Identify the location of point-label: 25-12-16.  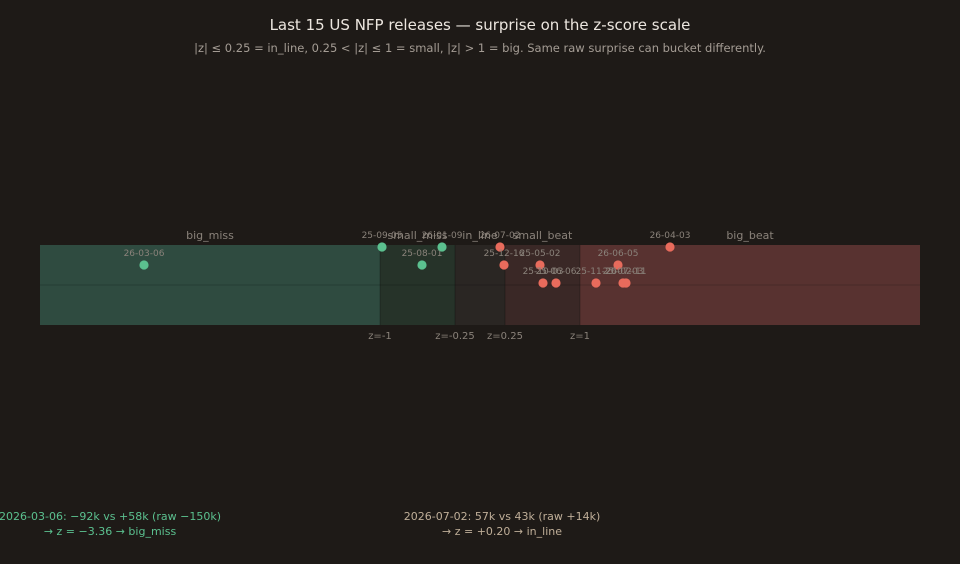
(504, 254).